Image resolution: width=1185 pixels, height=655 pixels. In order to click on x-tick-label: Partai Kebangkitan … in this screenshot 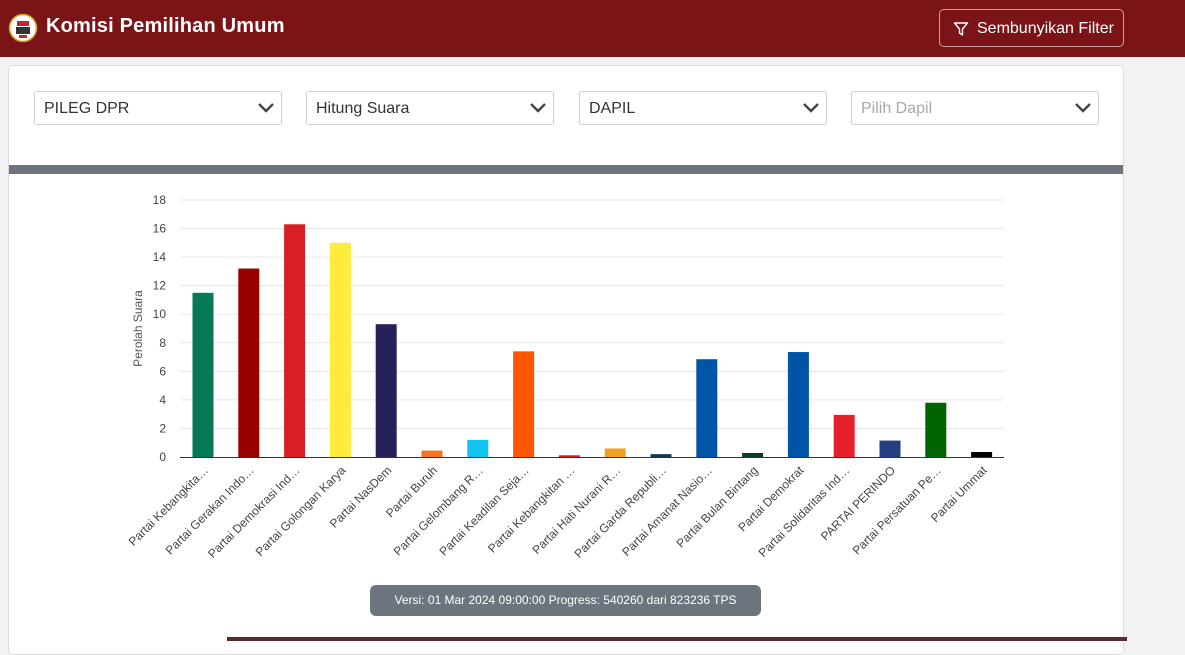, I will do `click(531, 509)`.